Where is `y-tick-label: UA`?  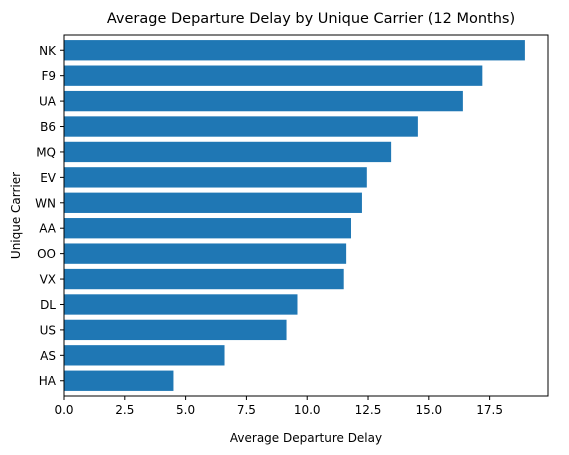 y-tick-label: UA is located at coordinates (48, 102).